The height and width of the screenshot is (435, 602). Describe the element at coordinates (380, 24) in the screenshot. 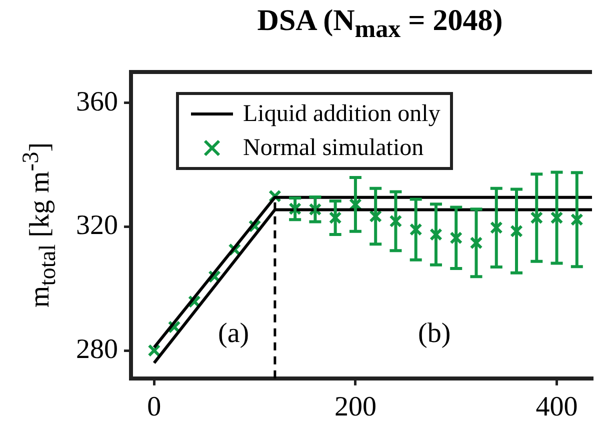

I see `chart-title: DSA (N$_{max}$ = 2048)` at that location.